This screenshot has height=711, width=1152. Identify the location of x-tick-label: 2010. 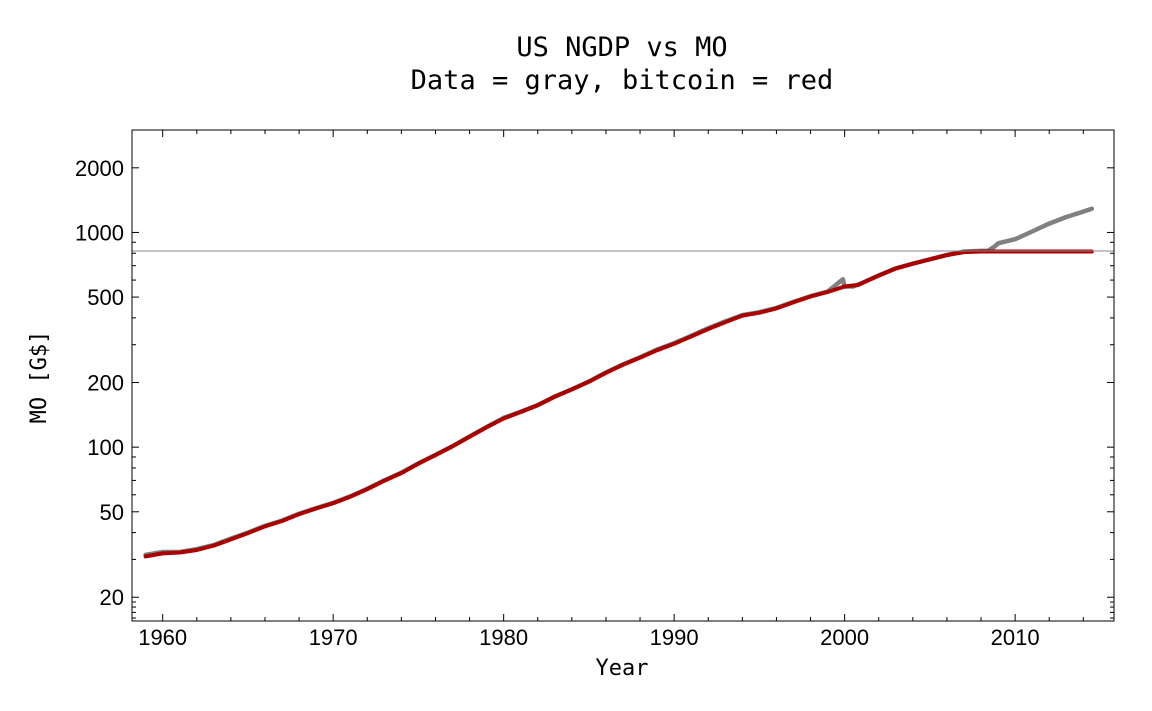
(1015, 637).